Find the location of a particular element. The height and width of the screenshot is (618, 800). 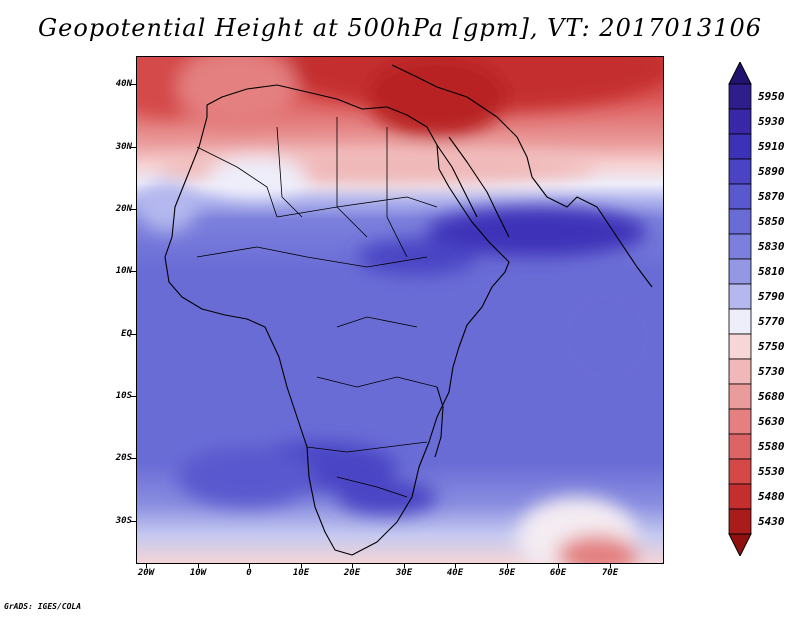

lon-label-60e: 60E is located at coordinates (558, 573).